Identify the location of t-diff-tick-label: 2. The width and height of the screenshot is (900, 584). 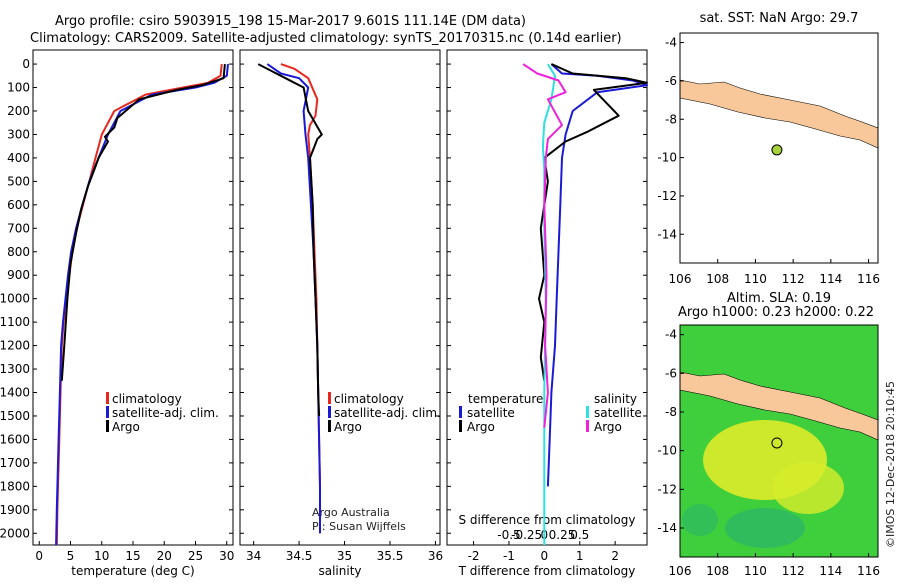
(615, 556).